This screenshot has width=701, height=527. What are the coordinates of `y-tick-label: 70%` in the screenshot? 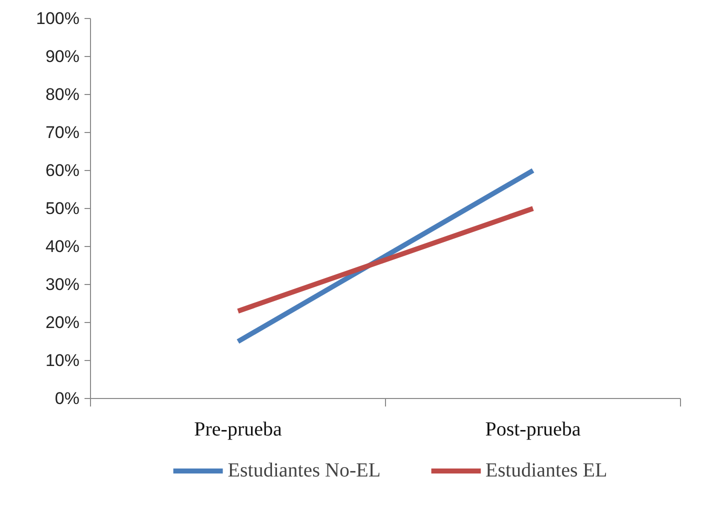 It's located at (62, 132).